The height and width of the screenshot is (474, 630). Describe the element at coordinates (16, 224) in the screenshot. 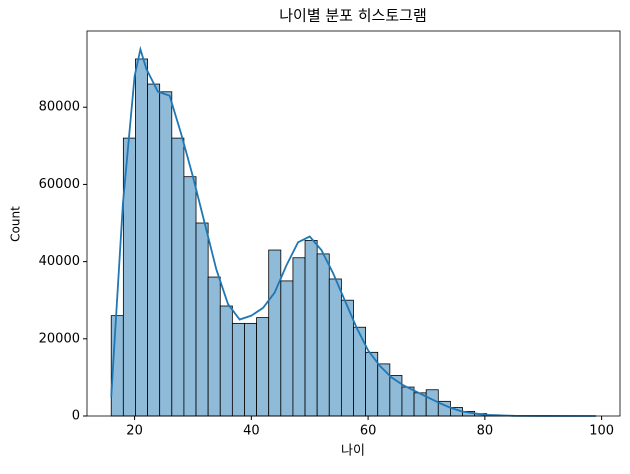

I see `y-axis-label: Count` at that location.